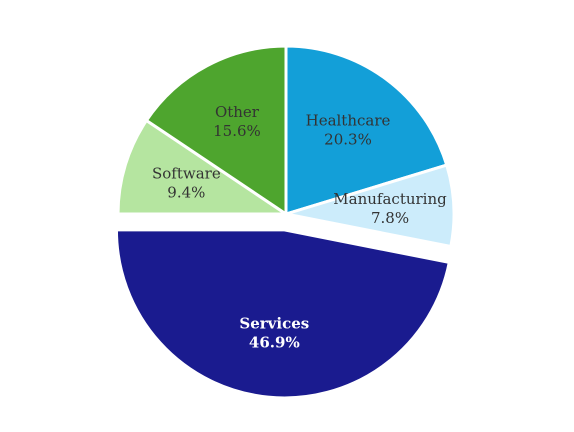  I want to click on slice-value-healthcare: 20.3%, so click(348, 139).